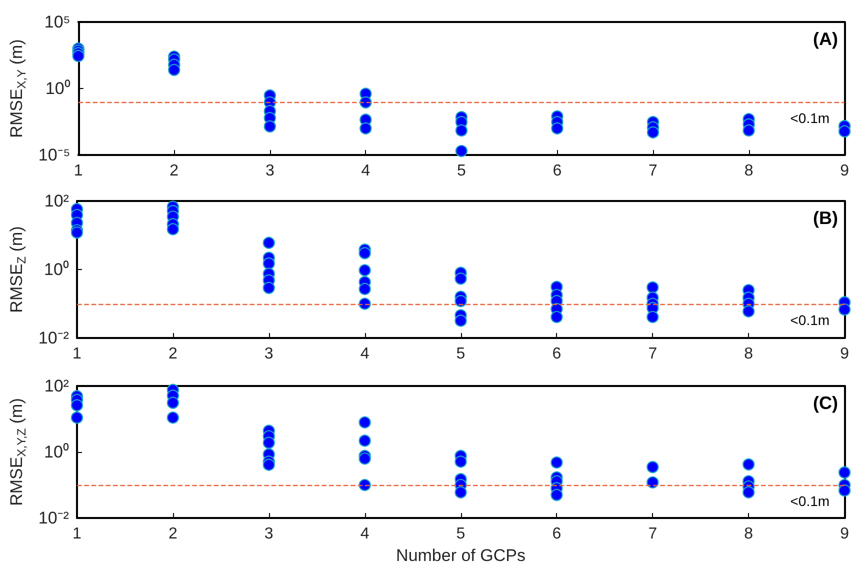  Describe the element at coordinates (825, 403) in the screenshot. I see `annotation: (C)` at that location.